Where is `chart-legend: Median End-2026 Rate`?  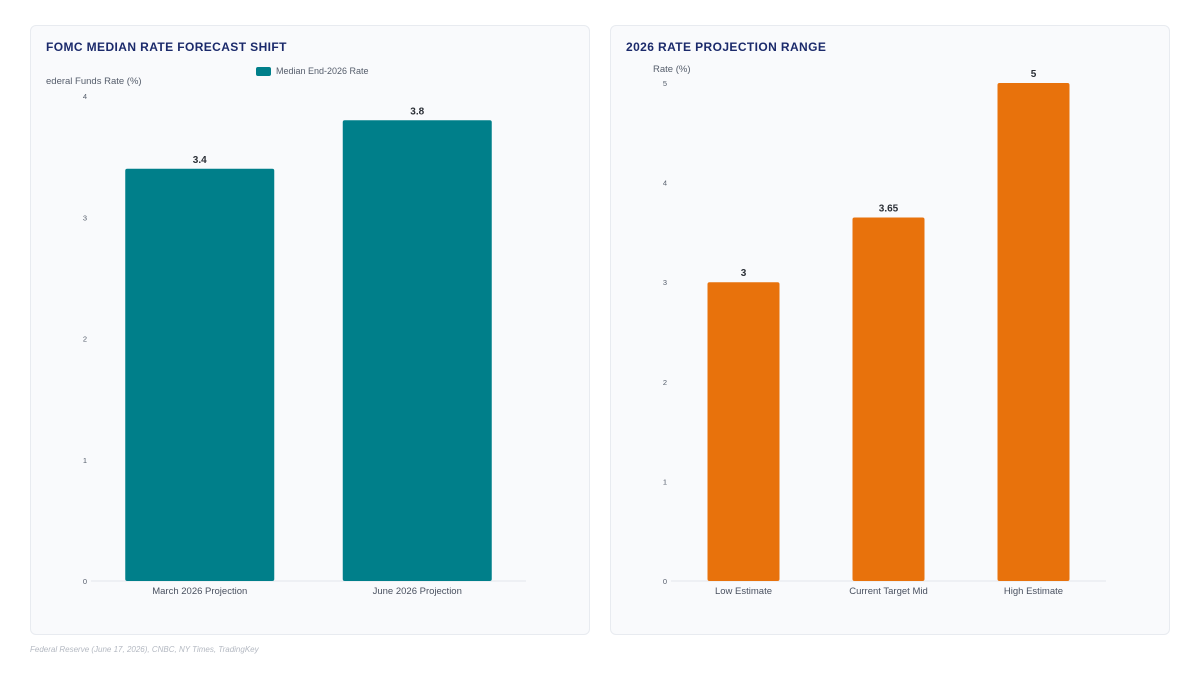
chart-legend: Median End-2026 Rate is located at coordinates (312, 71).